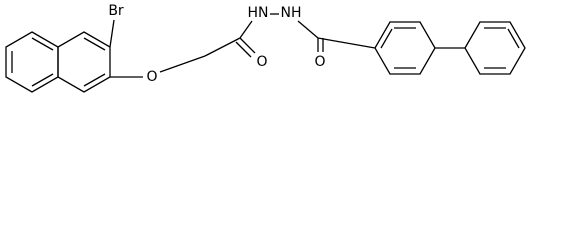 This screenshot has width=572, height=240. What do you see at coordinates (291, 13) in the screenshot?
I see `atom-label: NH` at bounding box center [291, 13].